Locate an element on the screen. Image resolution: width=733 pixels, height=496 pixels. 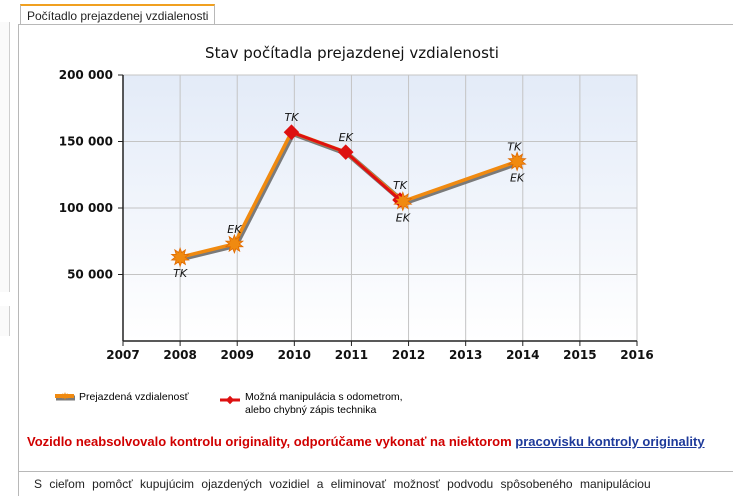
legend-label-manipulacia: Možná manipulácia s odometrom, is located at coordinates (324, 397).